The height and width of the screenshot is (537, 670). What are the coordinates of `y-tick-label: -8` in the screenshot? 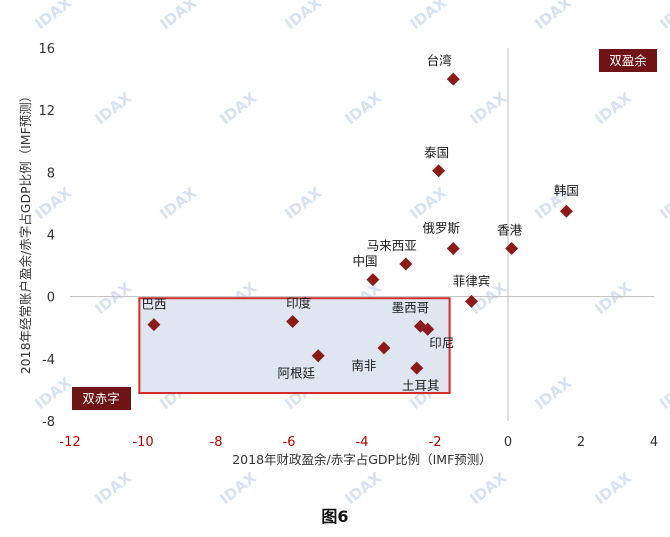 It's located at (48, 422).